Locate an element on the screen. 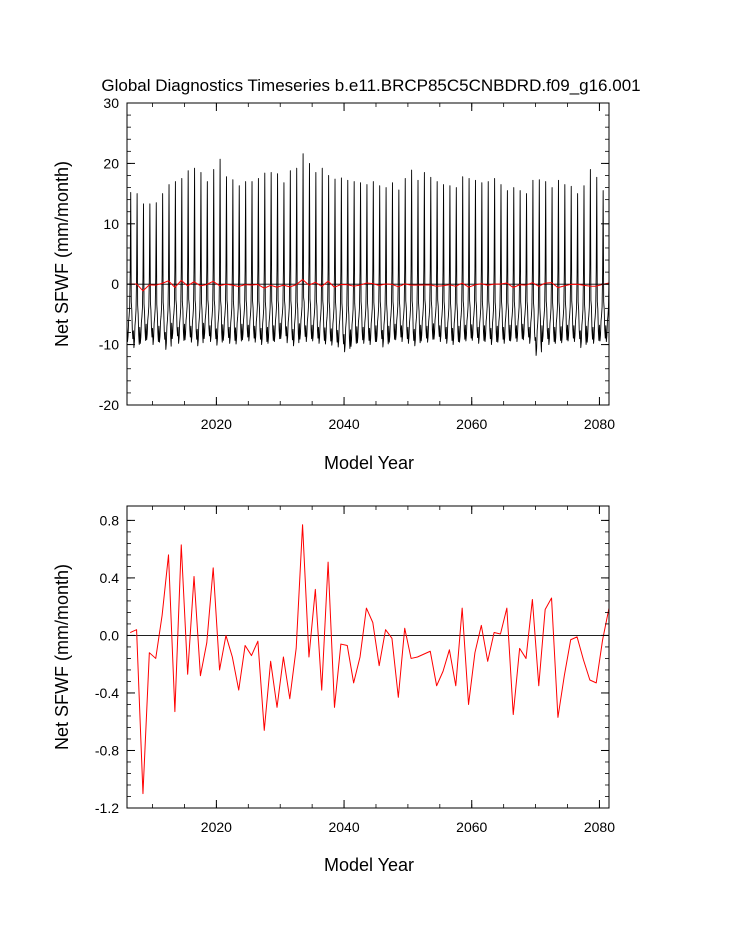 The width and height of the screenshot is (733, 945). y-tick-label: 0 is located at coordinates (115, 284).